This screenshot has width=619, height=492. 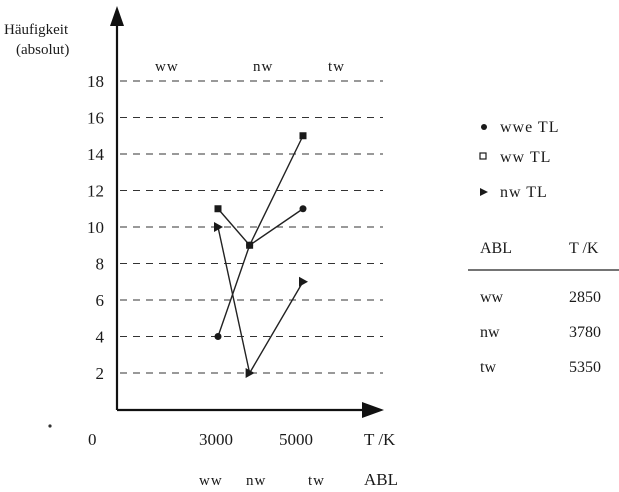 I want to click on table-header-abl: ABL, so click(x=496, y=248).